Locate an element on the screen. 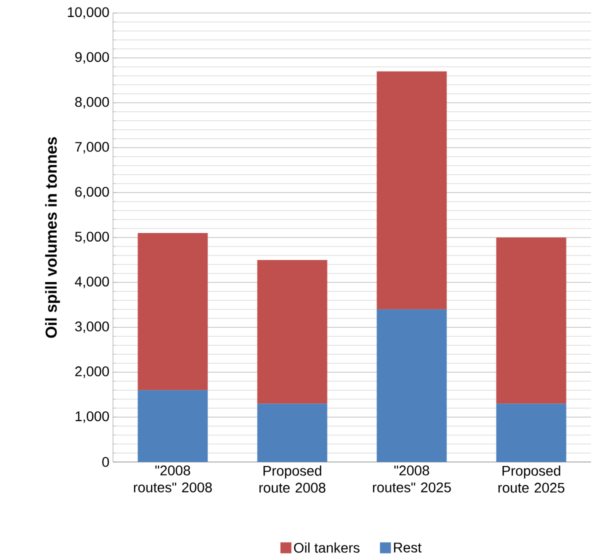 The width and height of the screenshot is (596, 558). y-tick-label: 9,000 is located at coordinates (92, 58).